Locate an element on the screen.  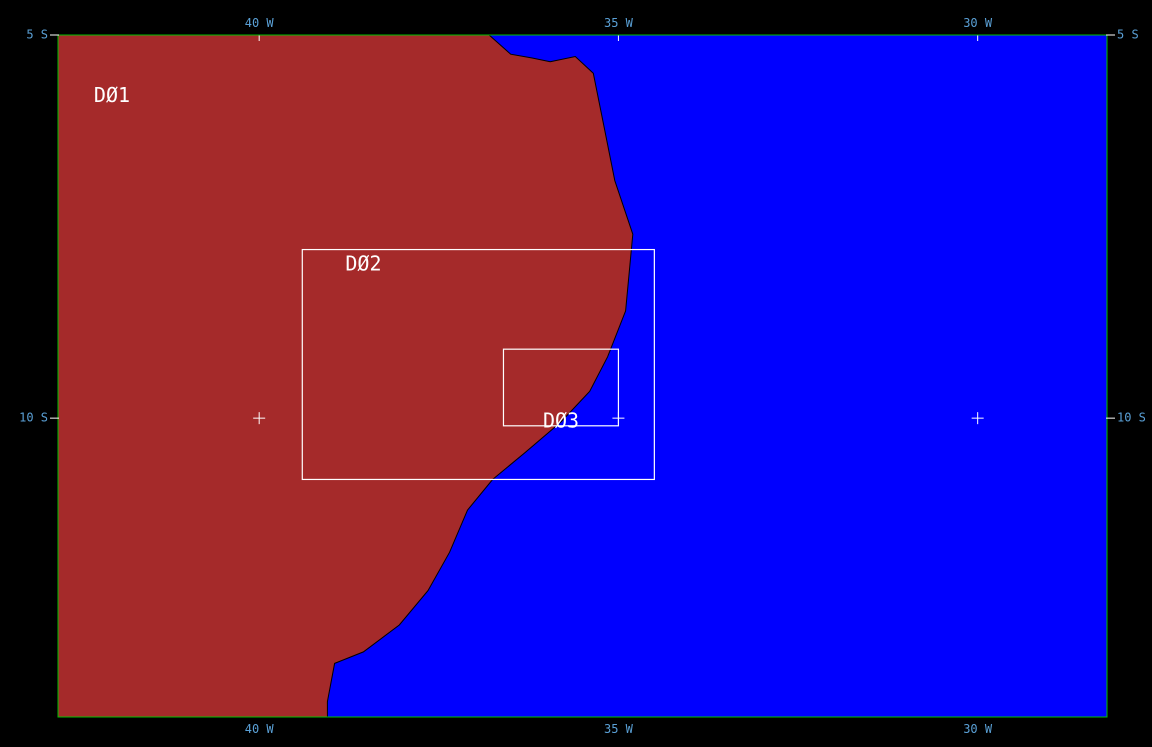
lat-label-right: 10 S is located at coordinates (1131, 418).